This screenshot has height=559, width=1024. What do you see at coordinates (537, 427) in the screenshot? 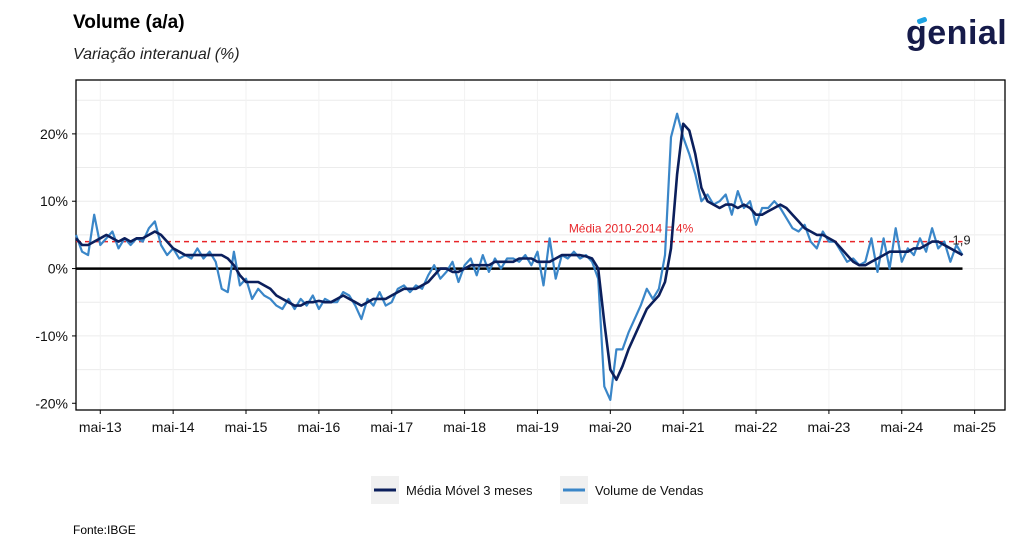
I see `x-tick-label: mai-19` at bounding box center [537, 427].